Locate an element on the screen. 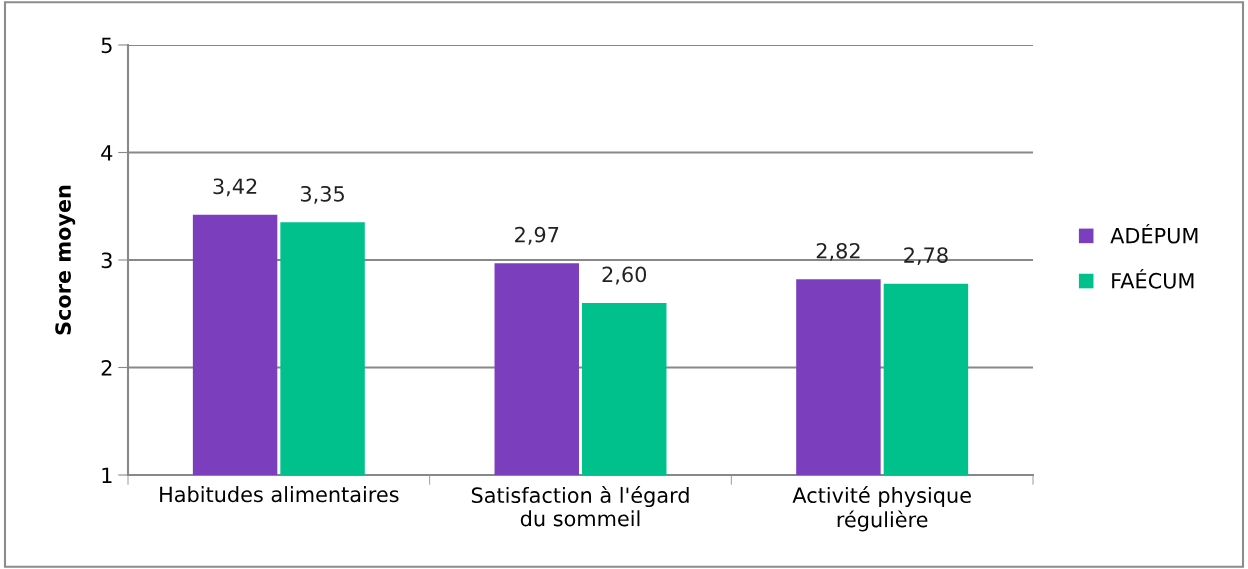 Image resolution: width=1248 pixels, height=569 pixels. x-tick-label: Satisfaction à l'égard du sommeil is located at coordinates (580, 506).